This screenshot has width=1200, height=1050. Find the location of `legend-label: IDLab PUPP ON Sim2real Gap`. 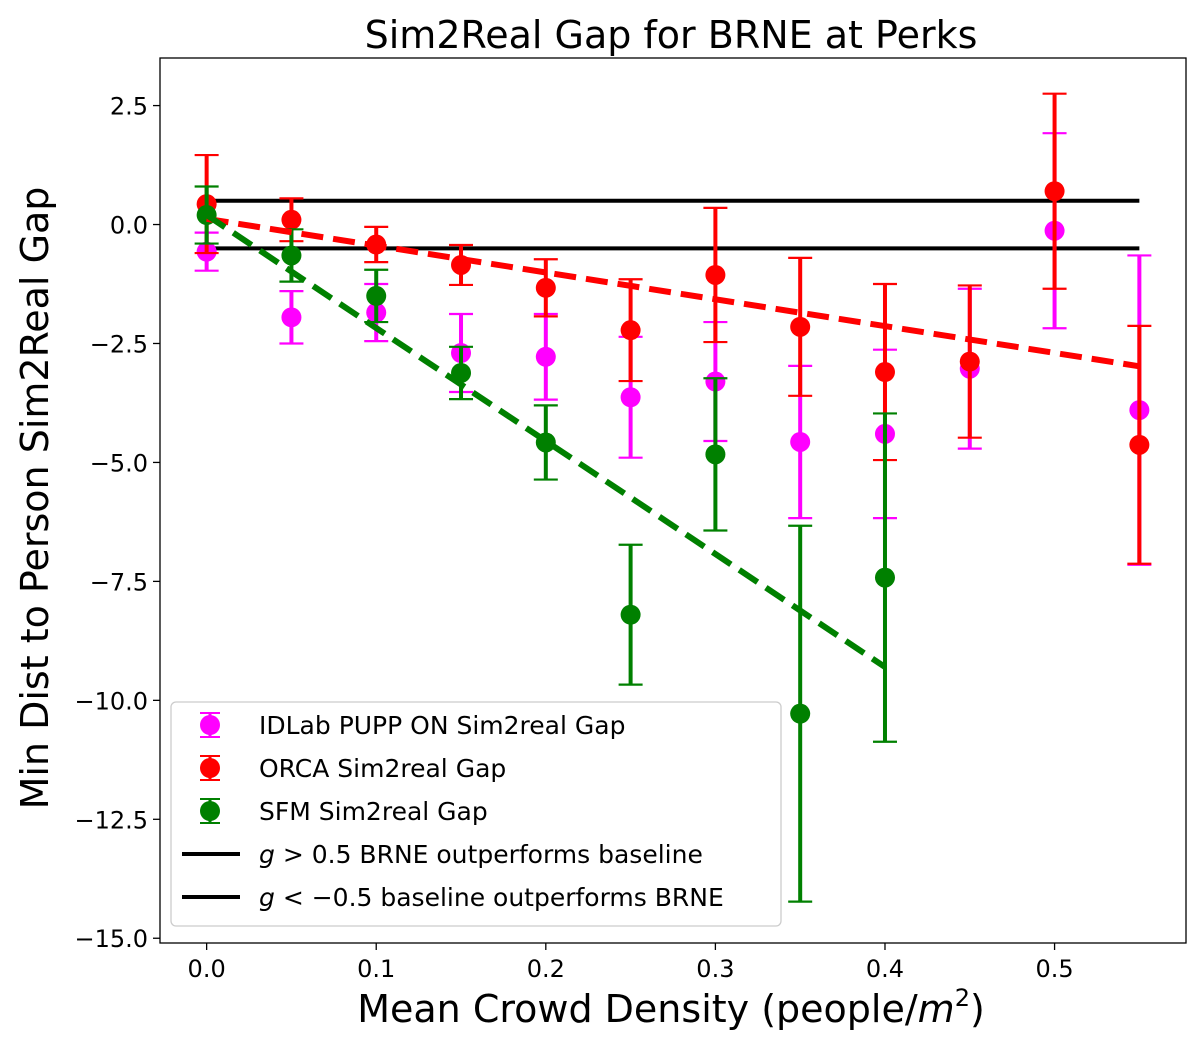

legend-label: IDLab PUPP ON Sim2real Gap is located at coordinates (442, 725).